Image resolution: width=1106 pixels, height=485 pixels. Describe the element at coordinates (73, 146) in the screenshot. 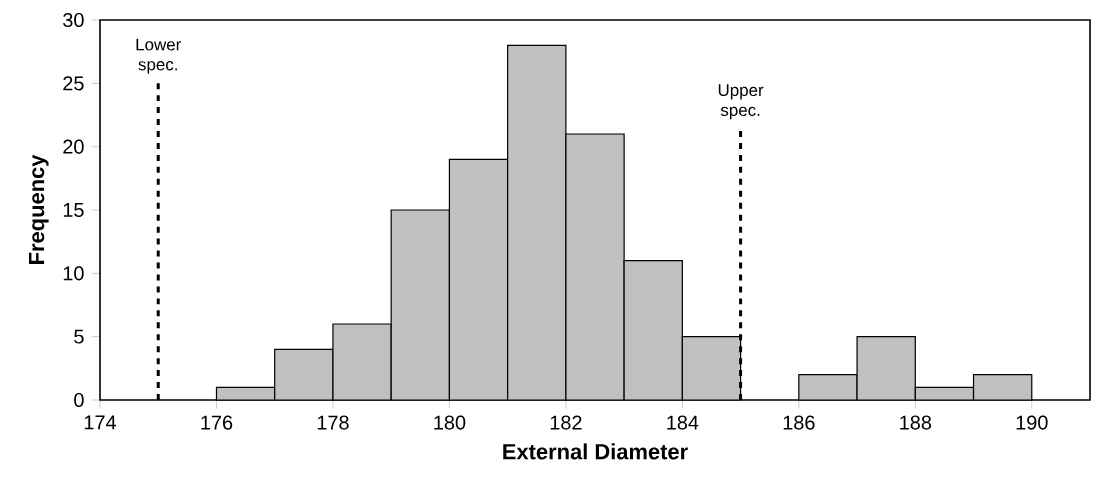

I see `y-tick-label: 20` at that location.